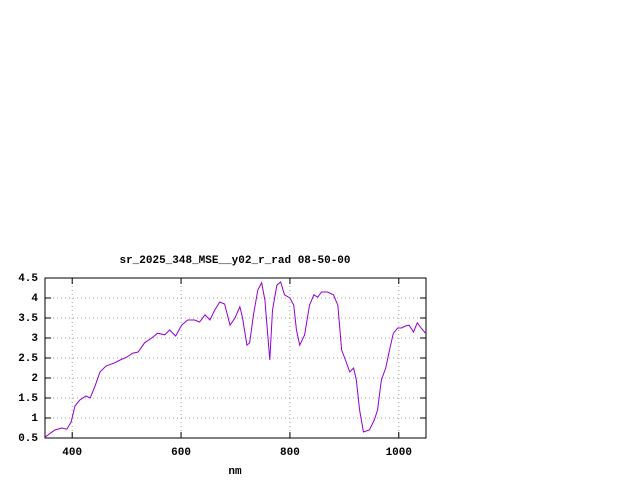 The image size is (640, 480). I want to click on x-tick-label: 800, so click(290, 453).